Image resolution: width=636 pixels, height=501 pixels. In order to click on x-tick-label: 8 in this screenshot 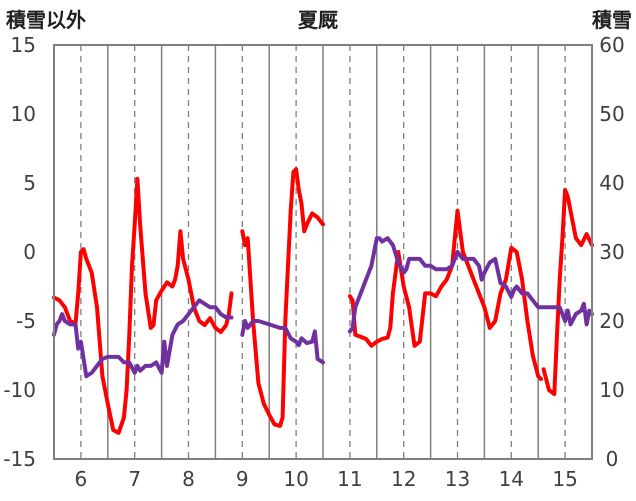, I will do `click(188, 479)`.